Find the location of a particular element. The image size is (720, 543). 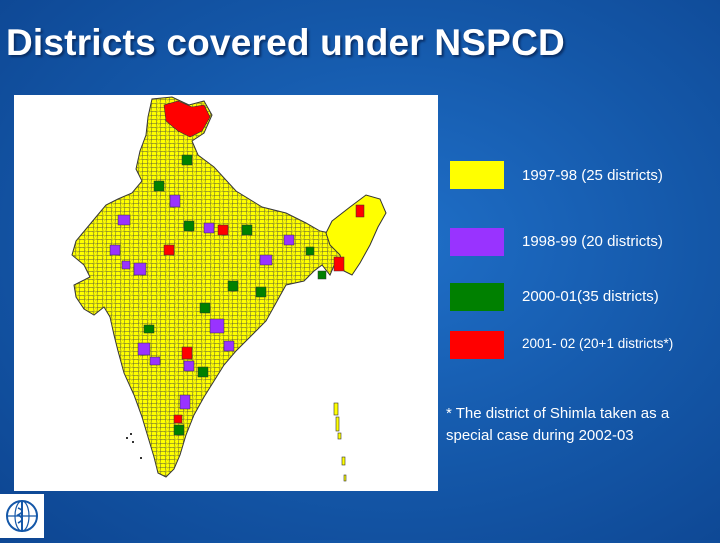

legend-label-2001: 2001- 02 (20+1 districts*) is located at coordinates (598, 343).